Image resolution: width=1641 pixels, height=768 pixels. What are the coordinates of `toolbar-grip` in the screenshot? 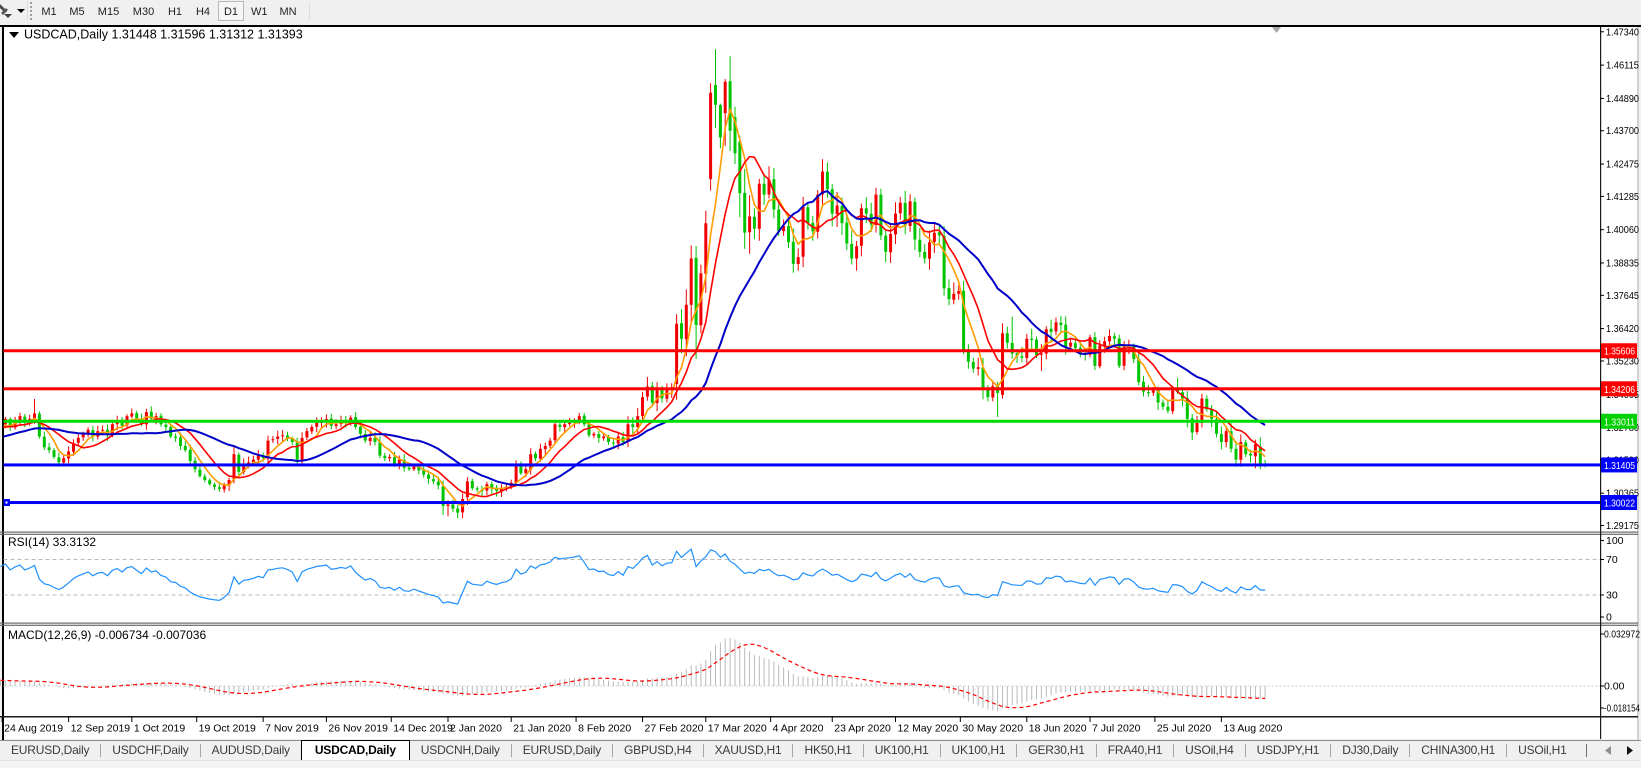 It's located at (29, 11).